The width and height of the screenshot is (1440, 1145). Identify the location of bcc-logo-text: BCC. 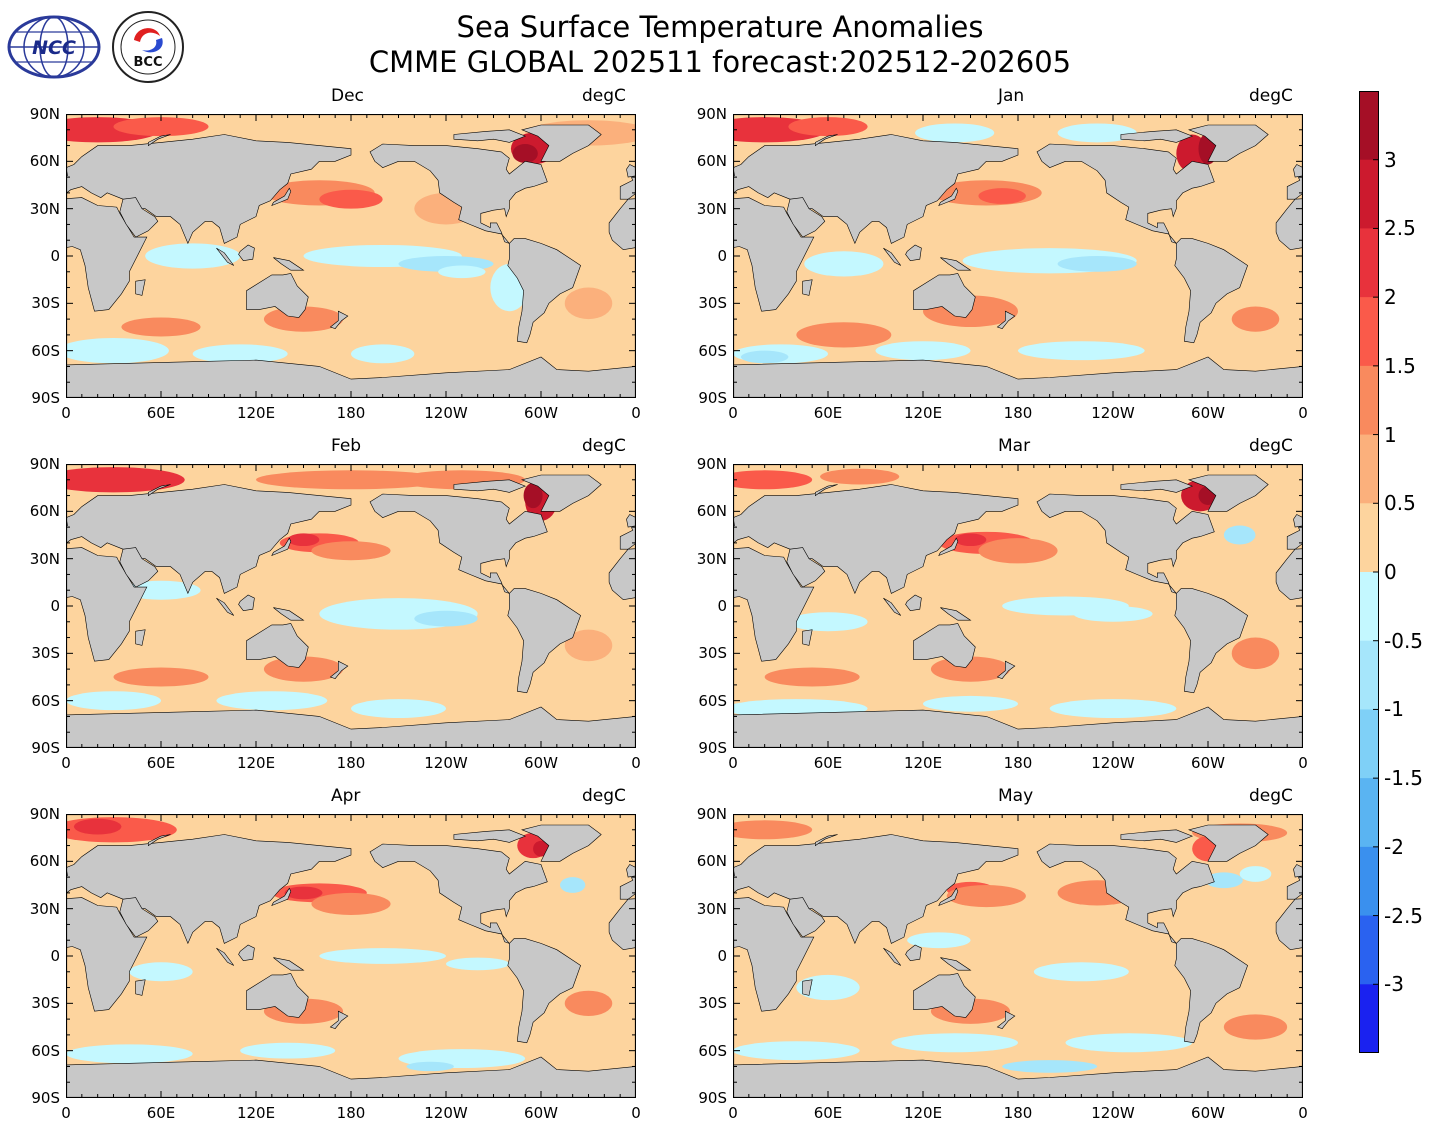
(148, 62).